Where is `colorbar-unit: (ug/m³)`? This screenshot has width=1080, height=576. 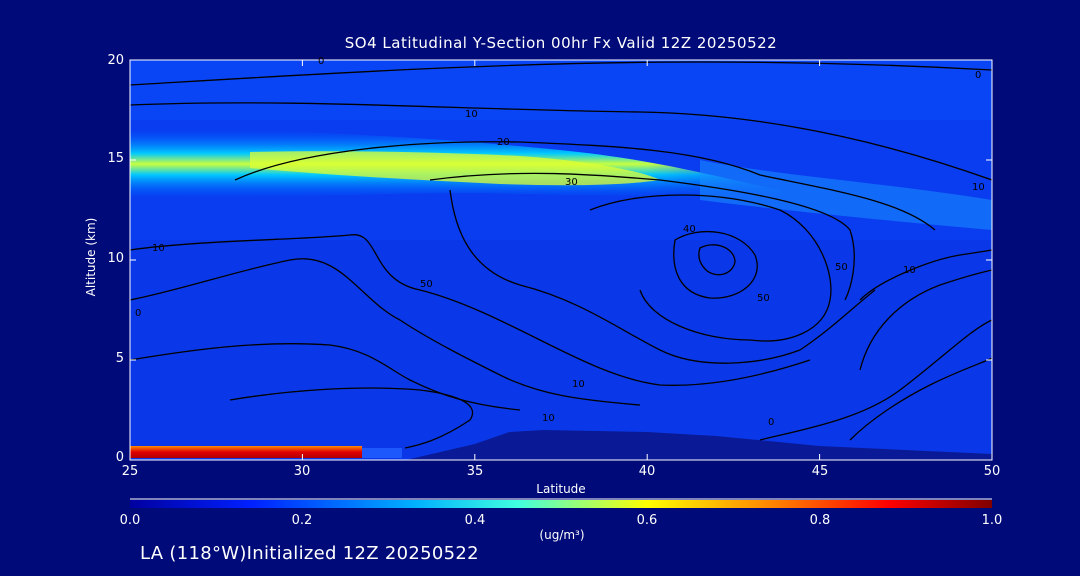
colorbar-unit: (ug/m³) is located at coordinates (562, 535).